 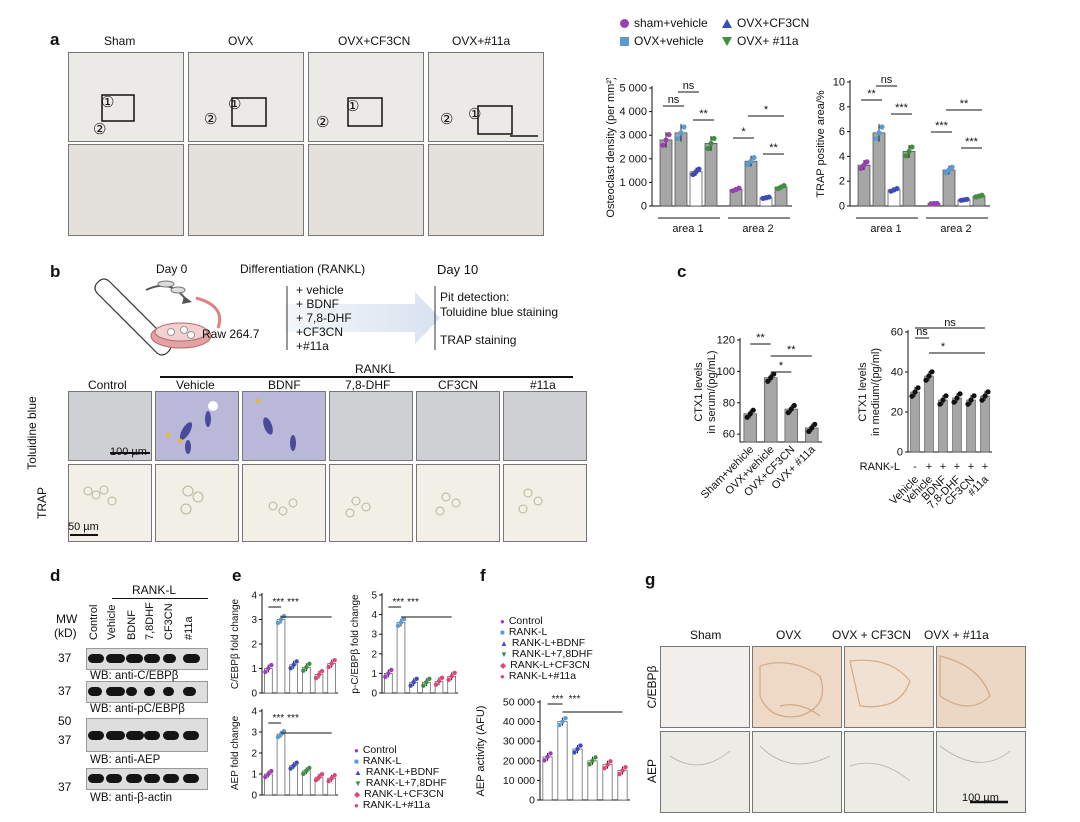 What do you see at coordinates (791, 350) in the screenshot?
I see `sig-label: **` at bounding box center [791, 350].